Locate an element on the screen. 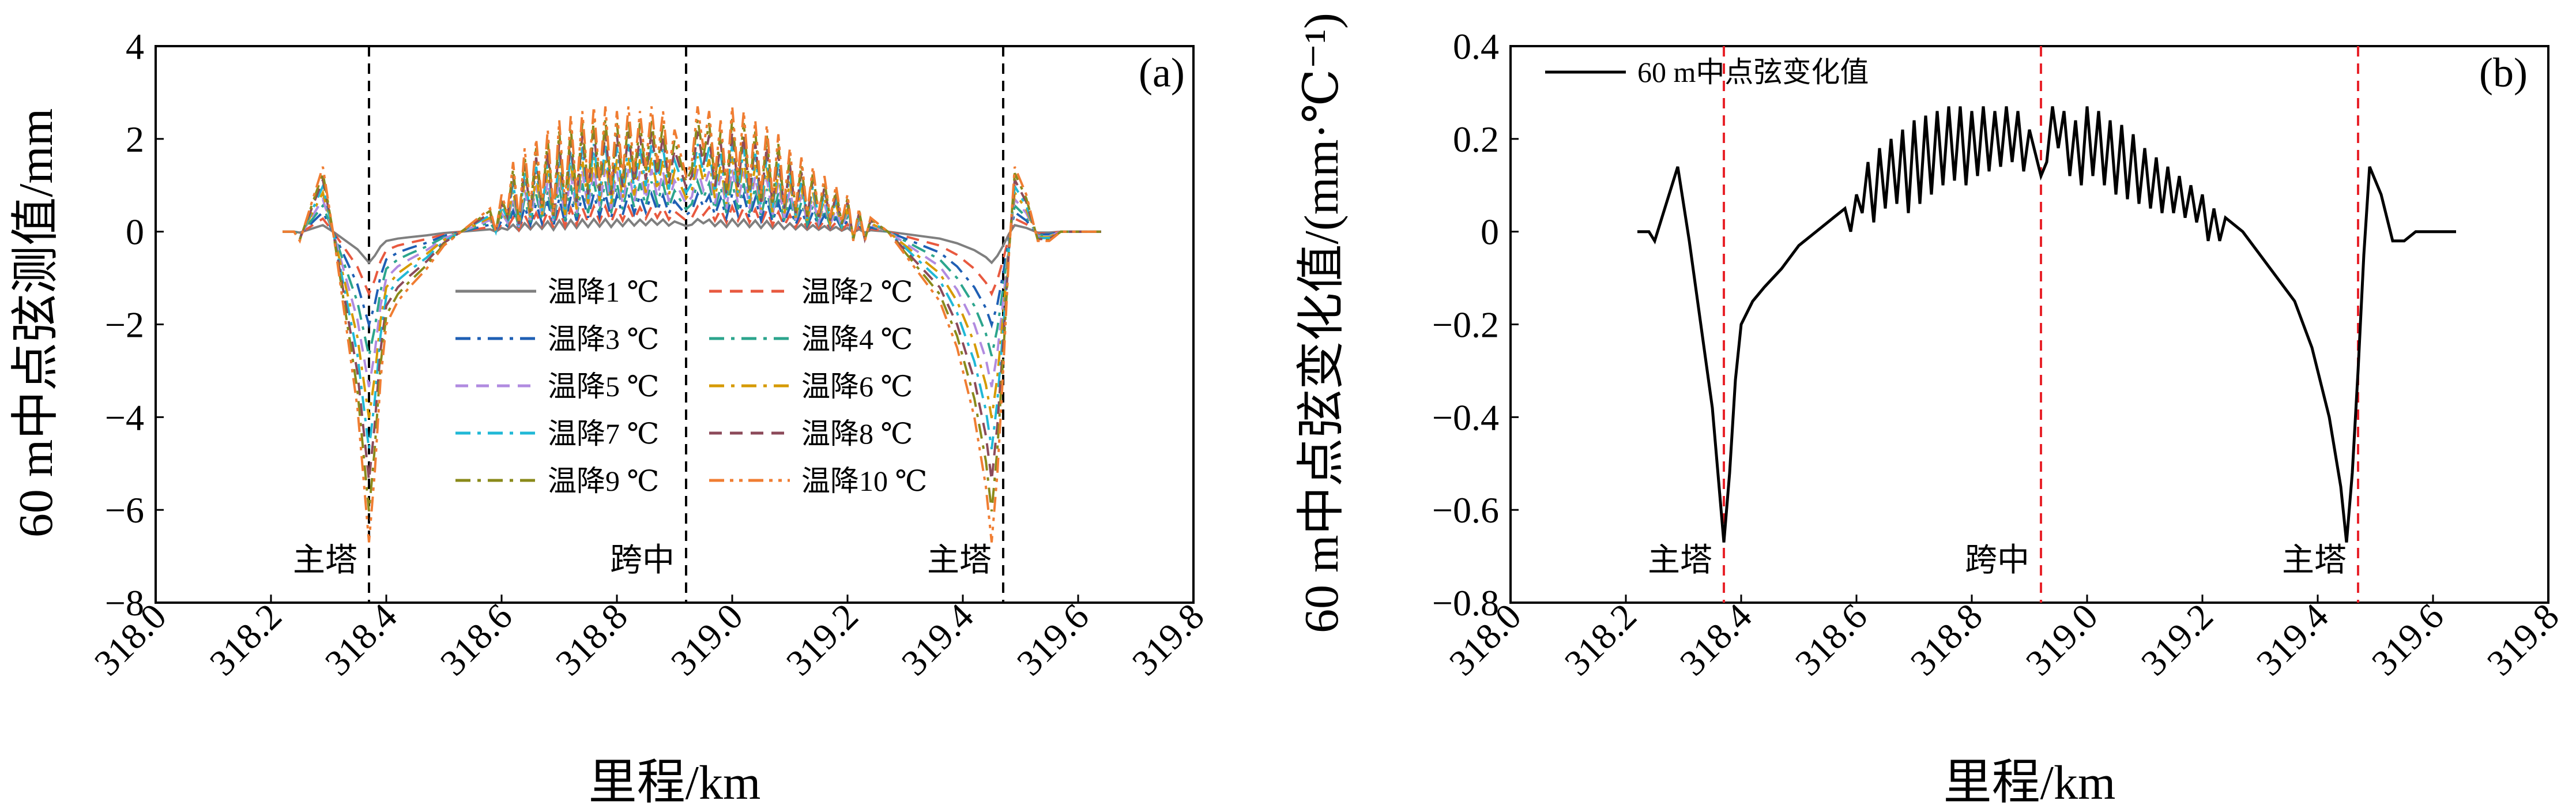 The height and width of the screenshot is (812, 2576). legend-a-label: 温降1 ℃ is located at coordinates (603, 292).